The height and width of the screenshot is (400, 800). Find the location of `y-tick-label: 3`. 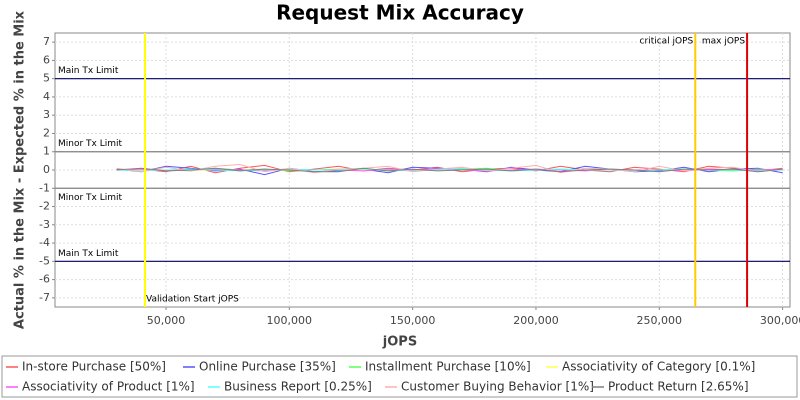

y-tick-label: 3 is located at coordinates (46, 114).